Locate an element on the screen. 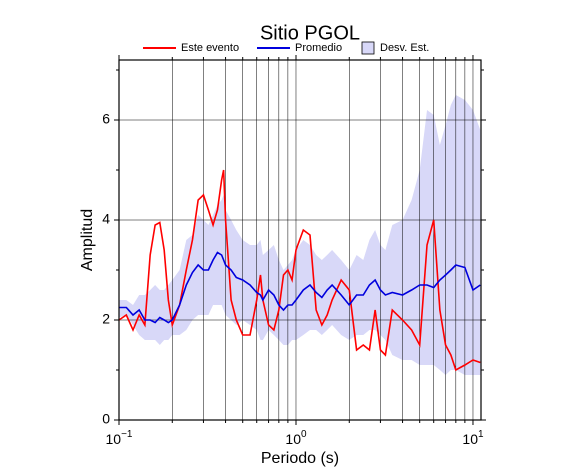 Image resolution: width=586 pixels, height=475 pixels. legend-label: Este evento is located at coordinates (210, 48).